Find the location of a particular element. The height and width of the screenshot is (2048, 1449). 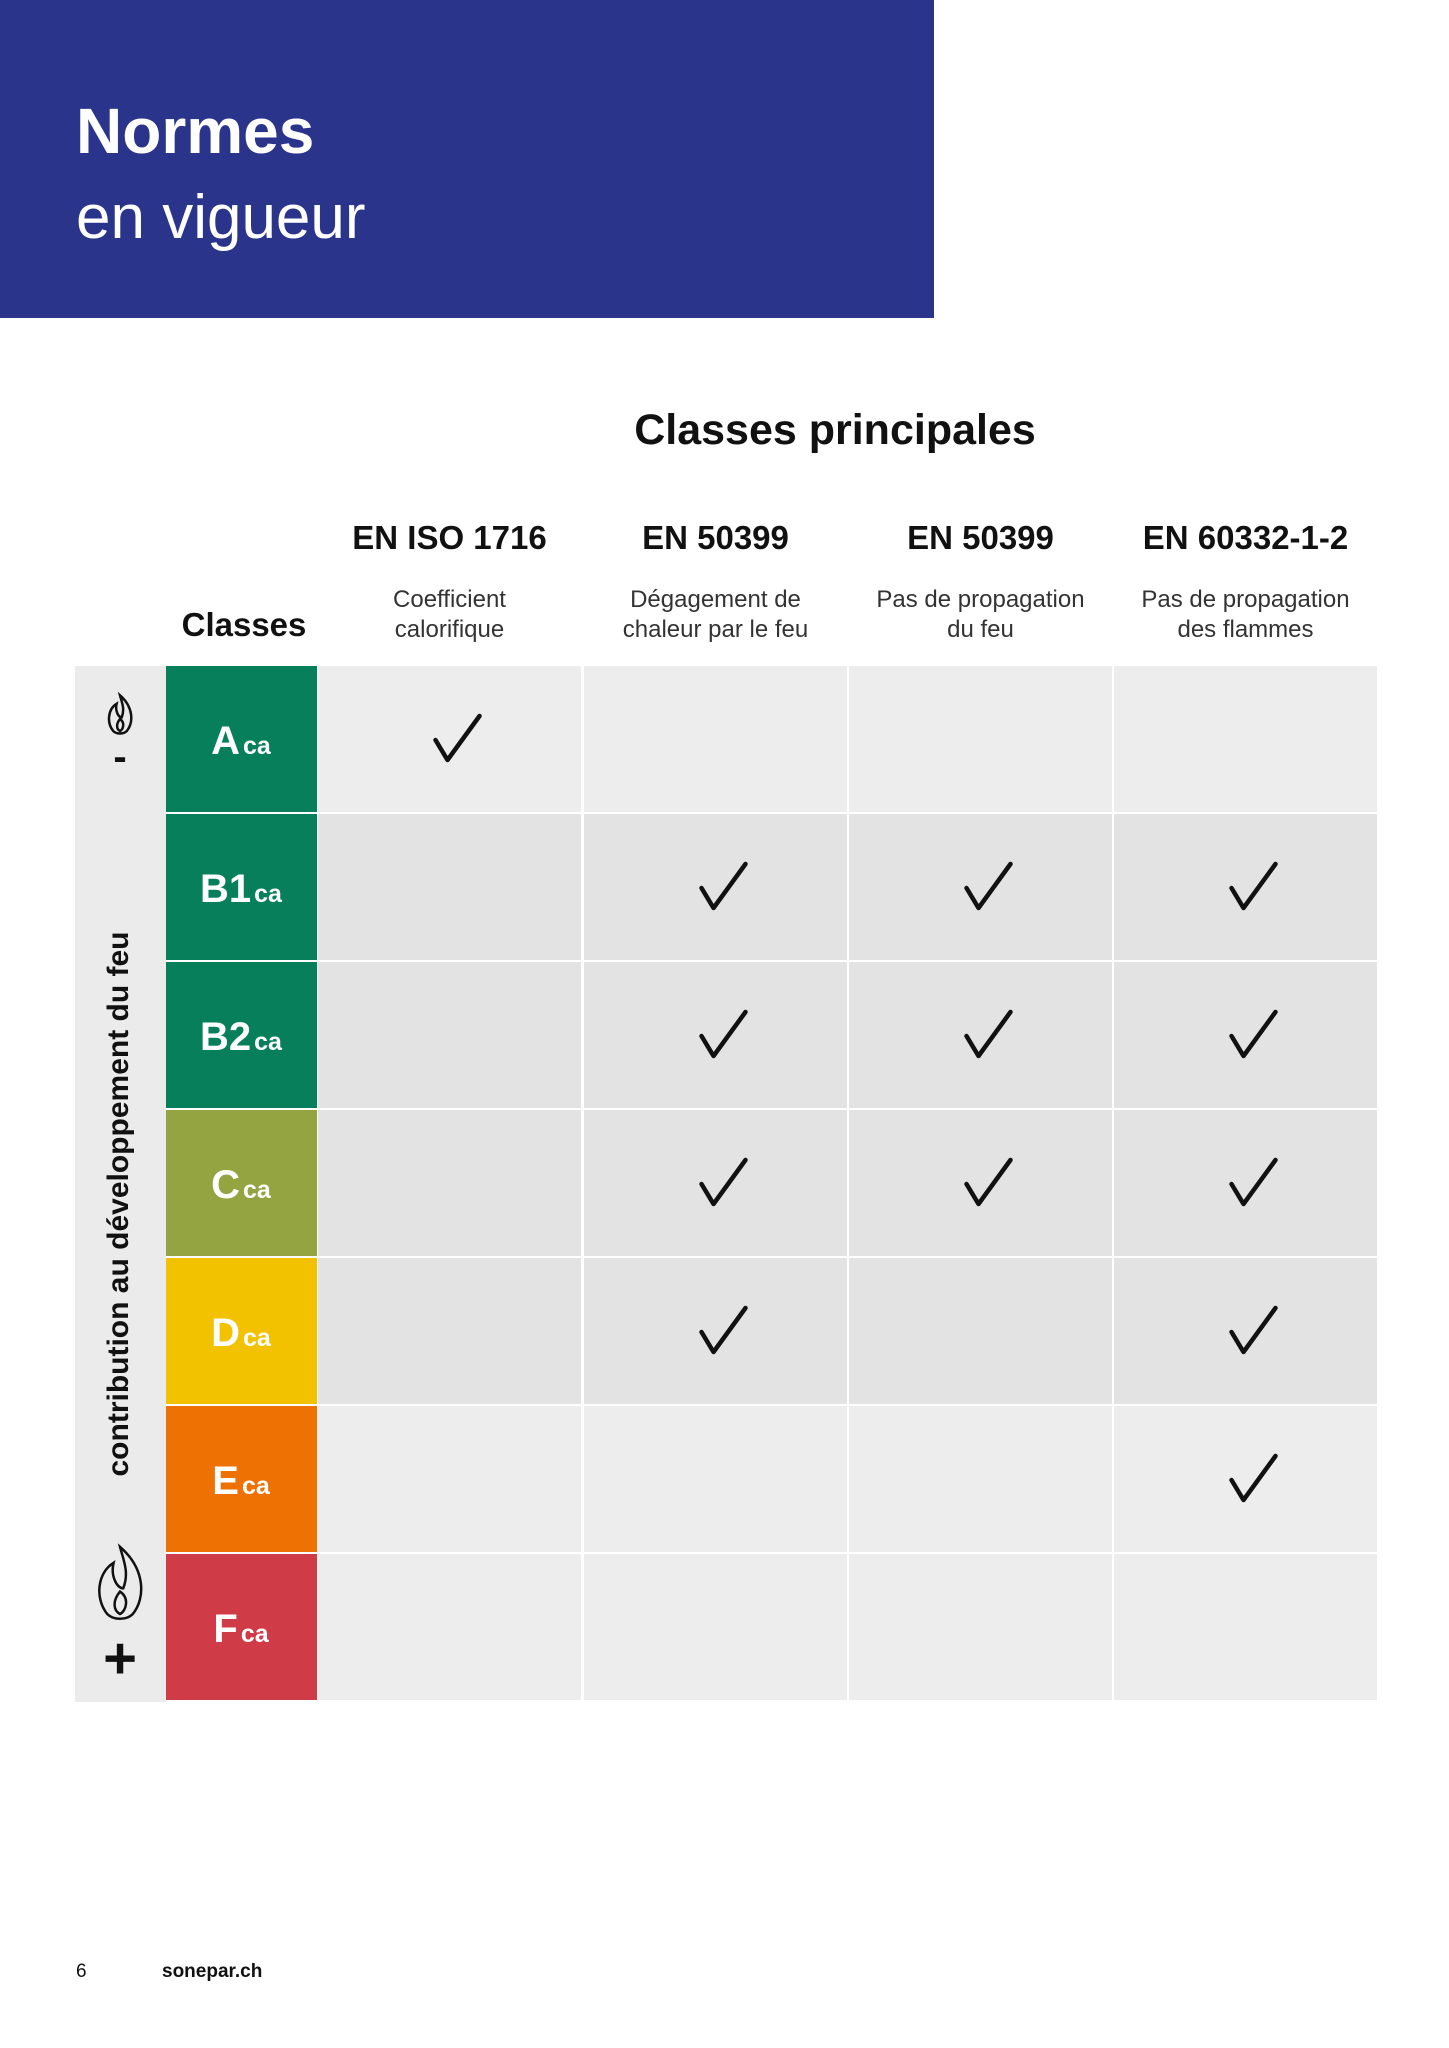

class-letter: F is located at coordinates (225, 1629).